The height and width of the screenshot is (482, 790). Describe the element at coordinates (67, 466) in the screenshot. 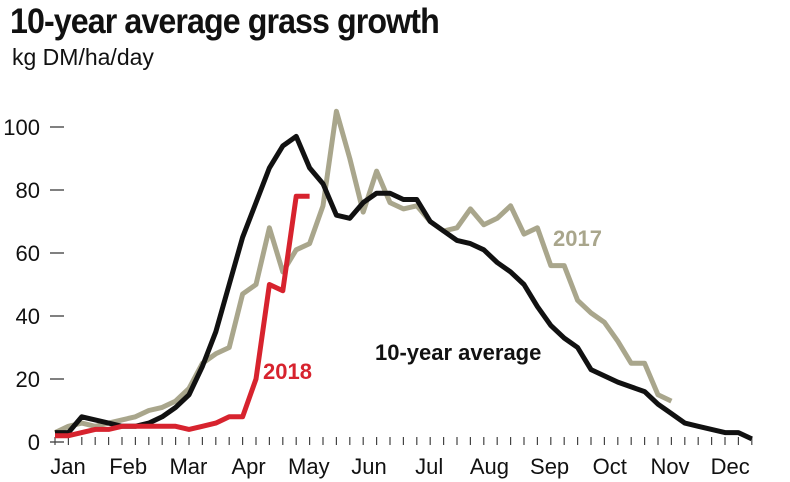

I see `x-month-label: Jan` at that location.